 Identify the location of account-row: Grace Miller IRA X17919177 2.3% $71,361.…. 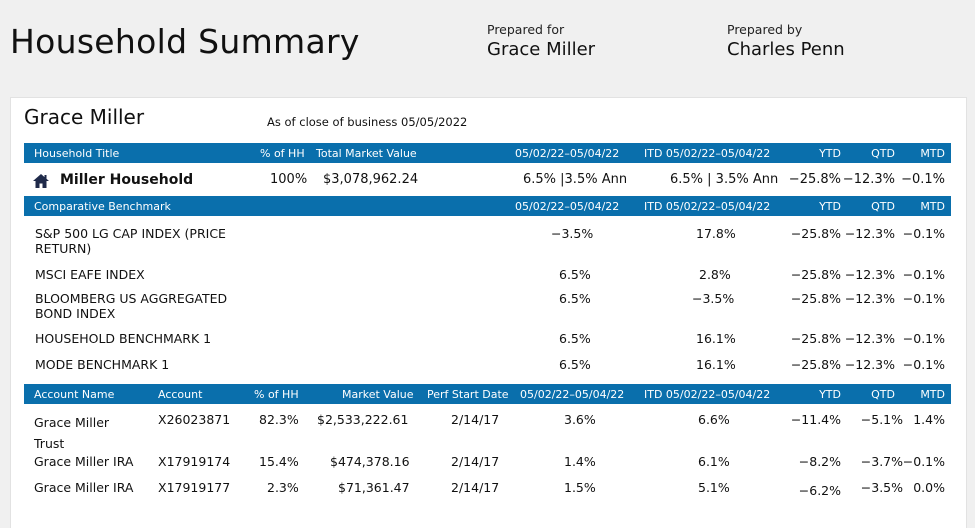
(487, 489).